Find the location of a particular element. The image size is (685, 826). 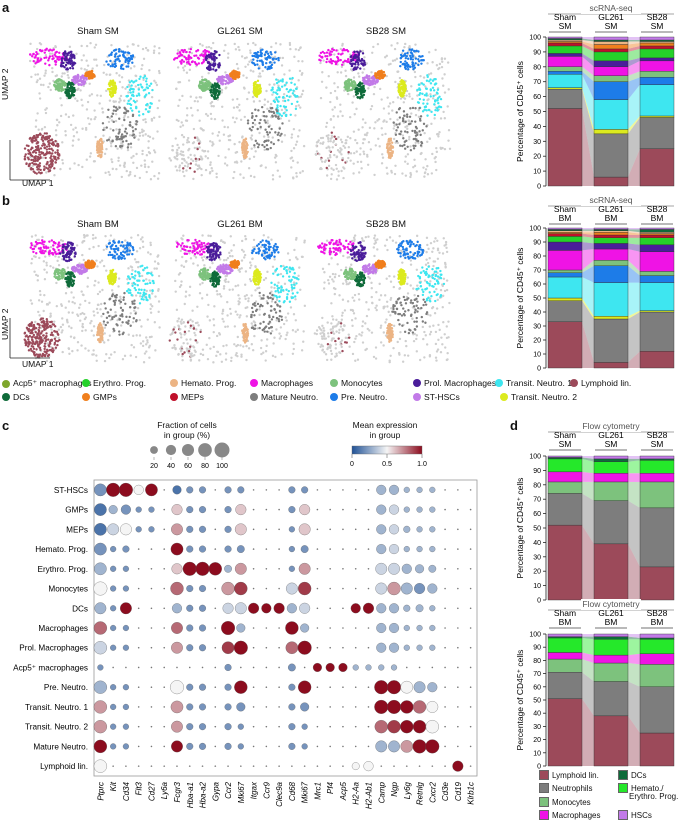

legend-label: Transit. Neutro. 1 is located at coordinates (539, 383).